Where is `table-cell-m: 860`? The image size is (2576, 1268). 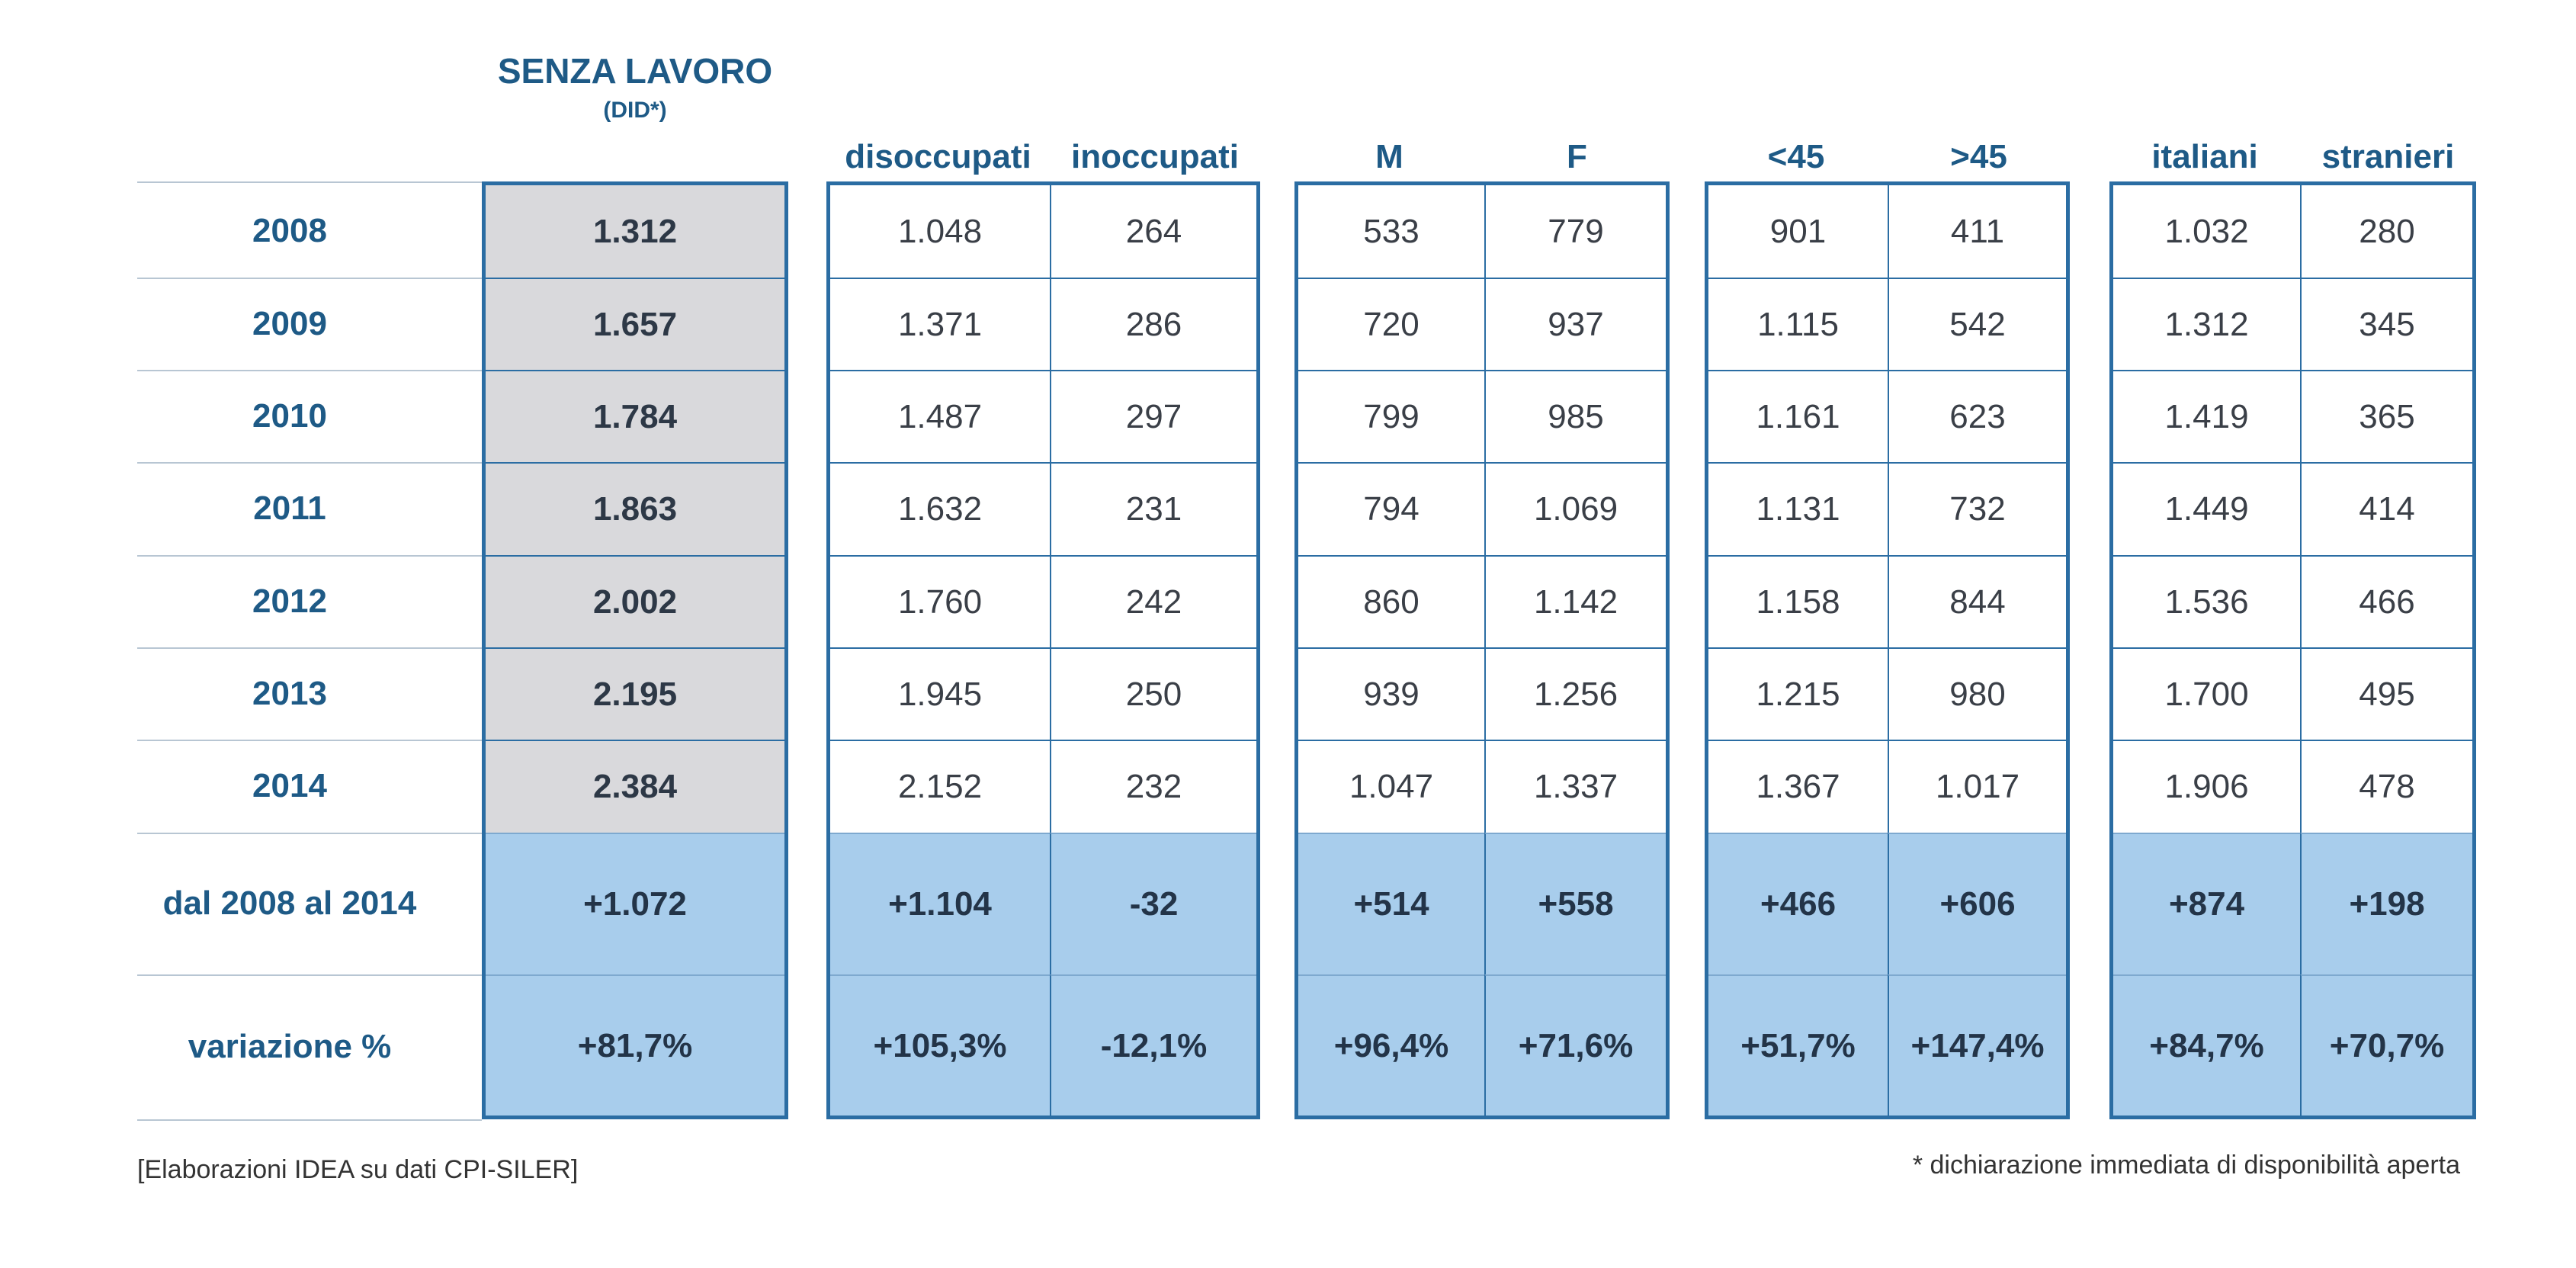 table-cell-m: 860 is located at coordinates (1391, 601).